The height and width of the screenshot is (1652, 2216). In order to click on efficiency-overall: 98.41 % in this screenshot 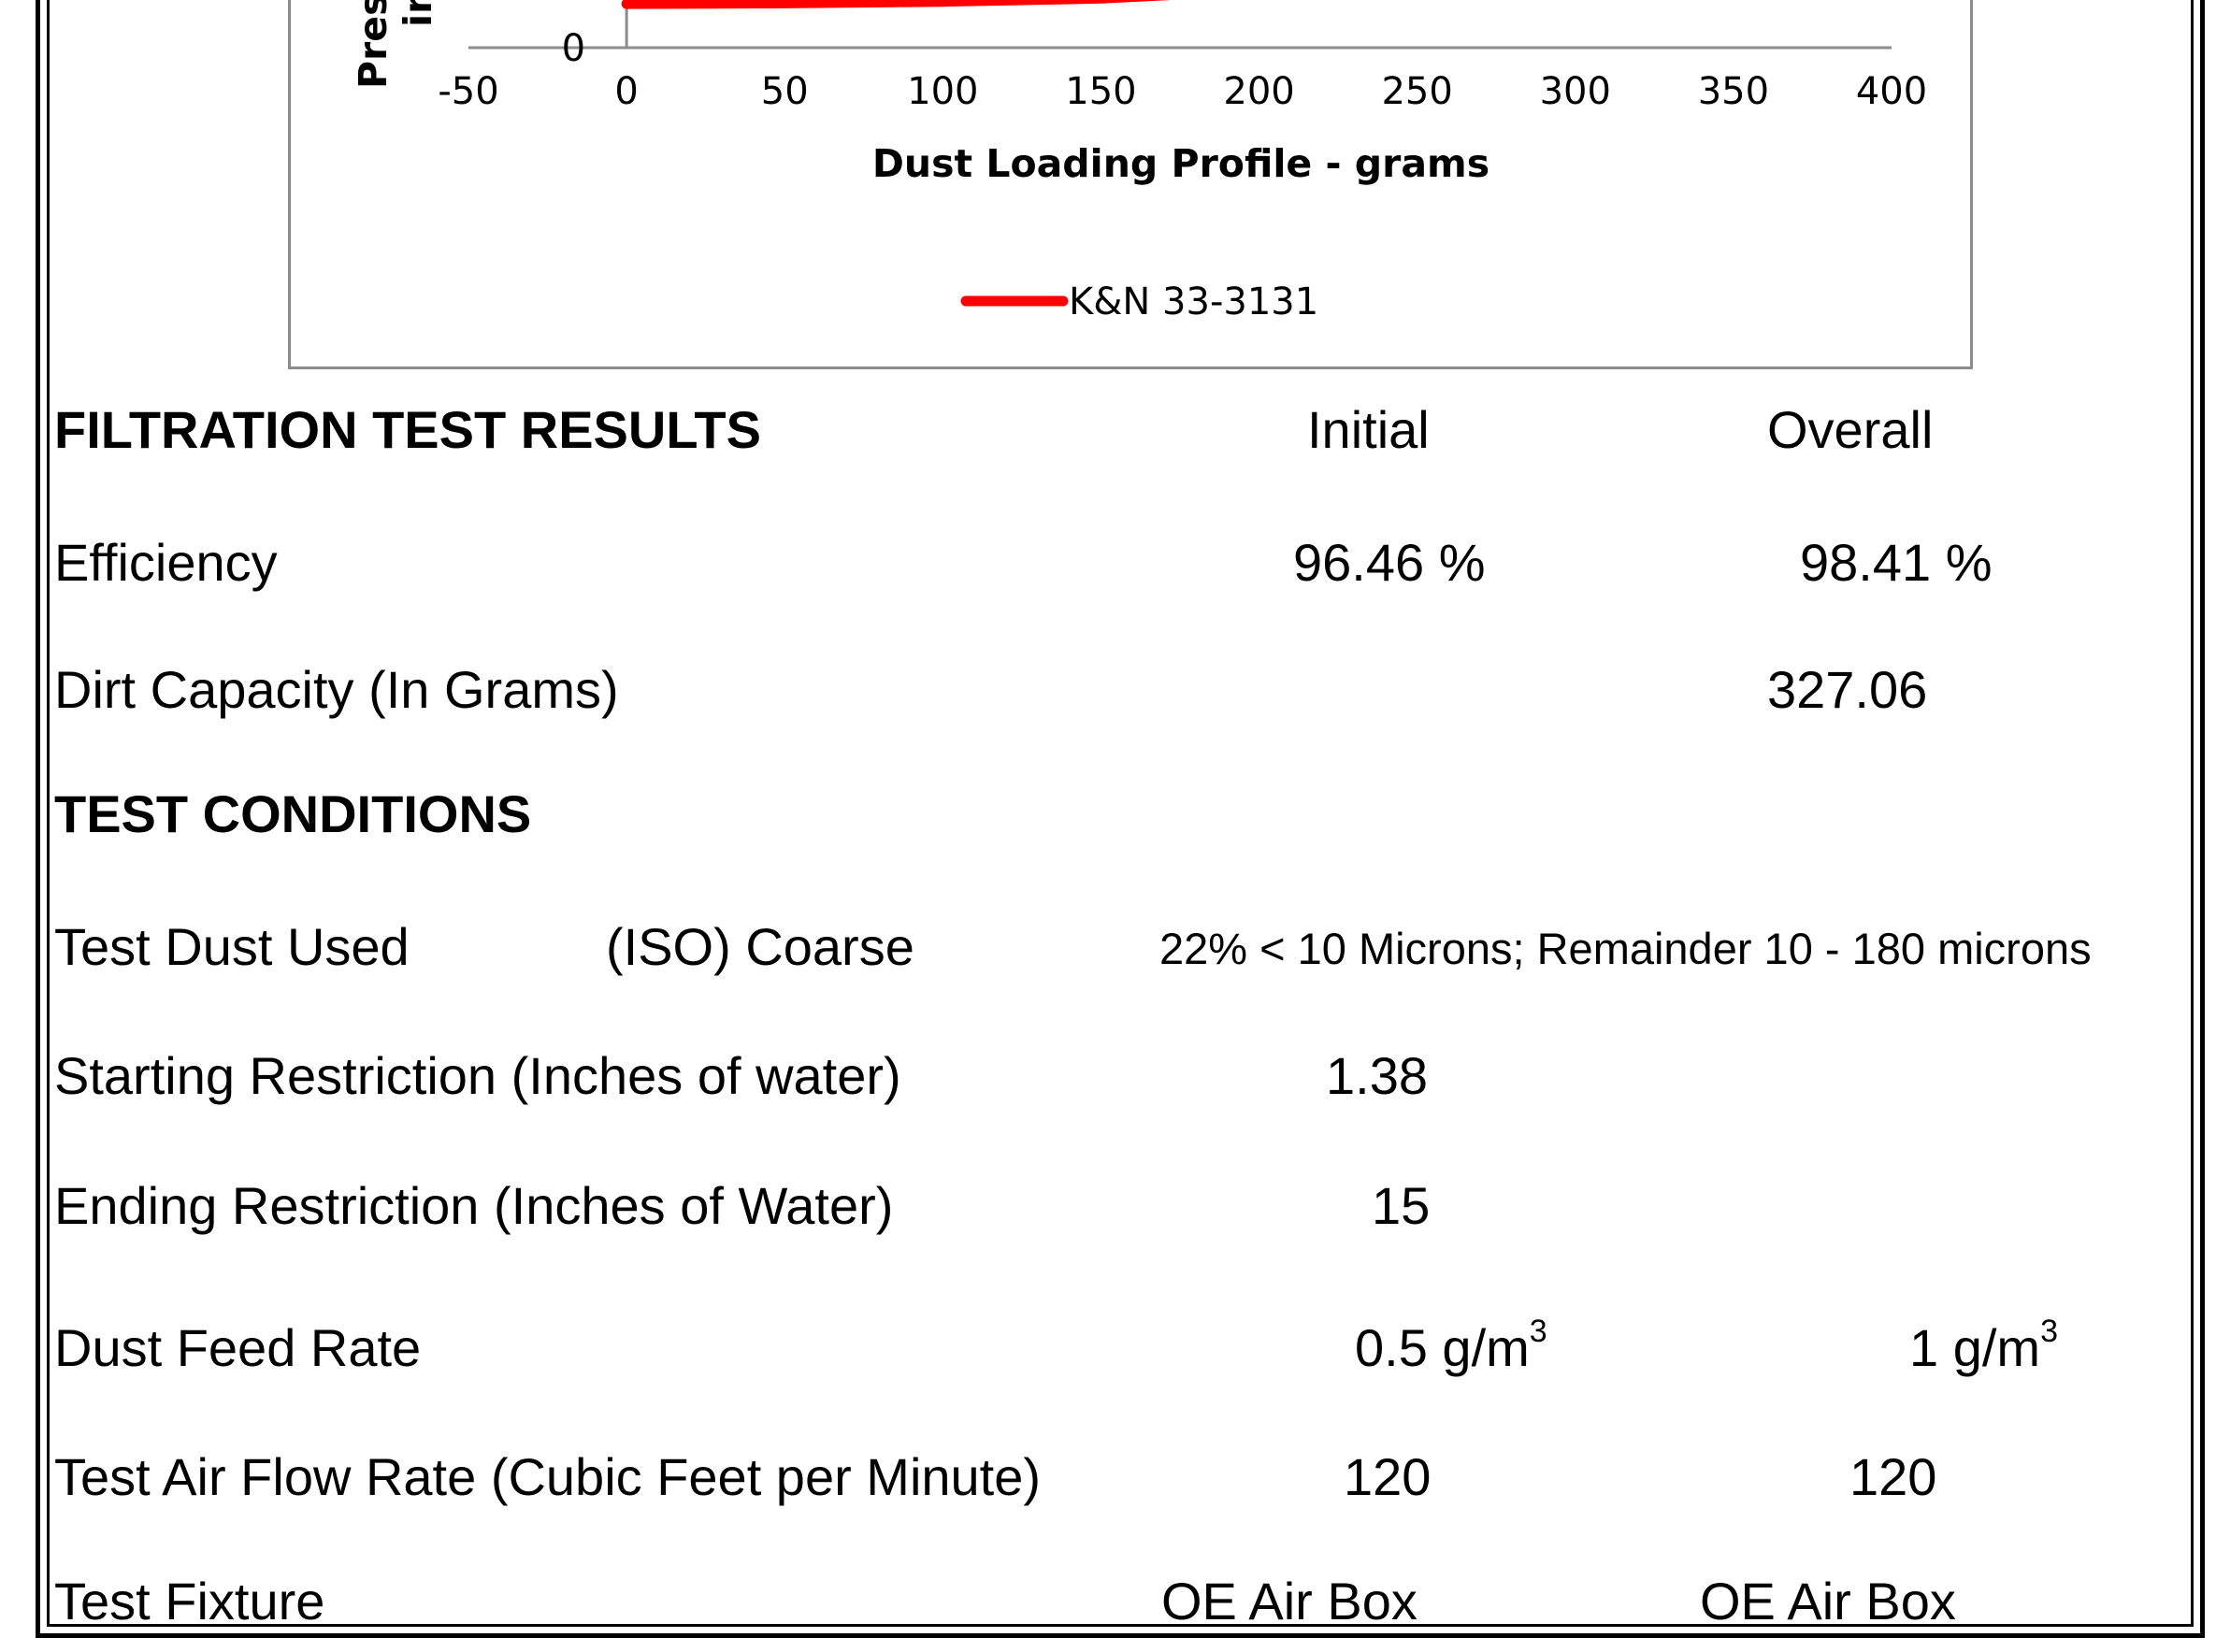, I will do `click(1896, 563)`.